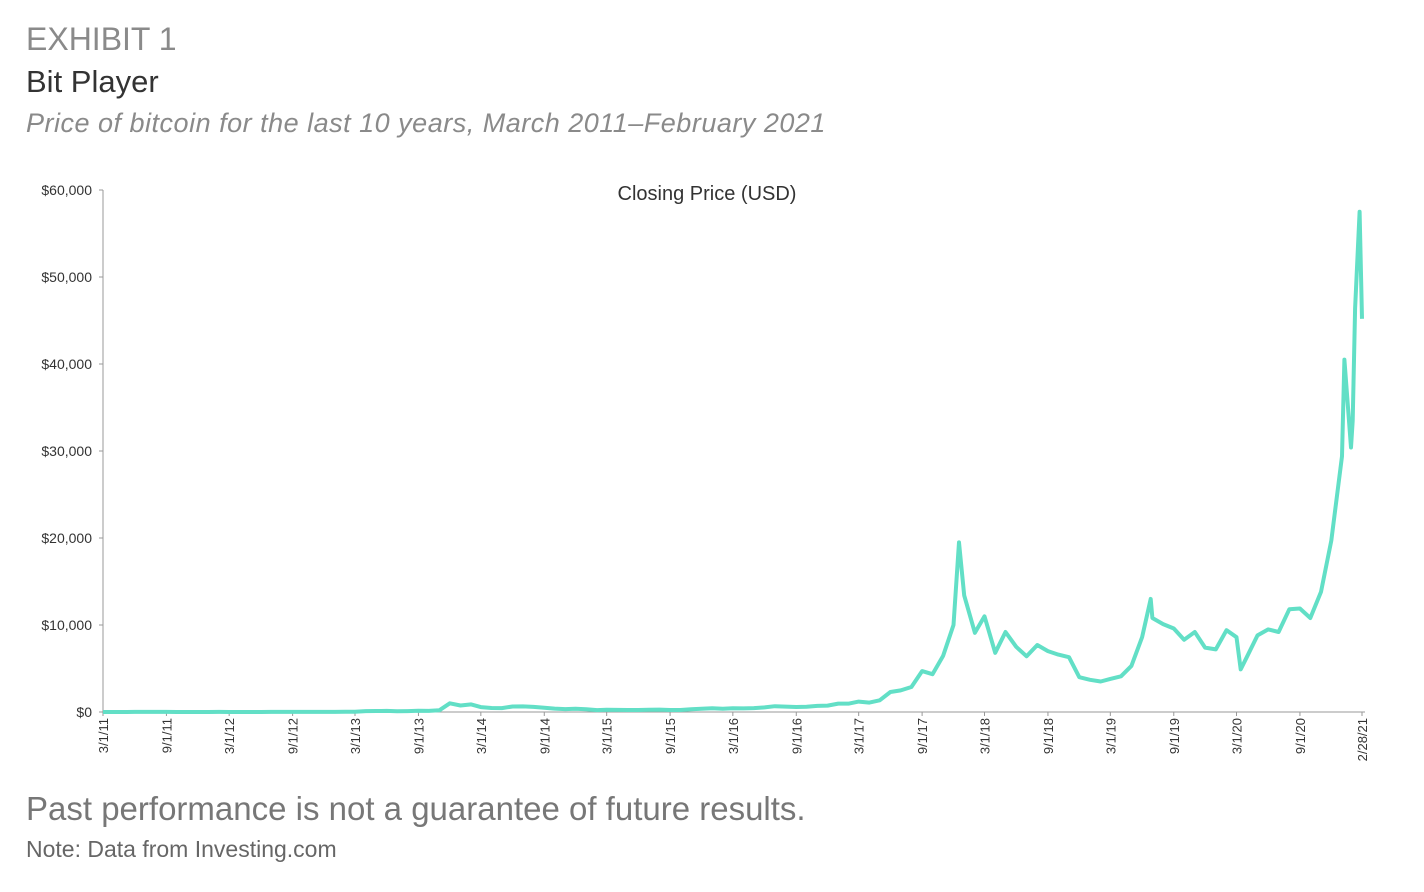 Image resolution: width=1424 pixels, height=892 pixels. Describe the element at coordinates (66, 190) in the screenshot. I see `y-tick-label: $60,000` at that location.